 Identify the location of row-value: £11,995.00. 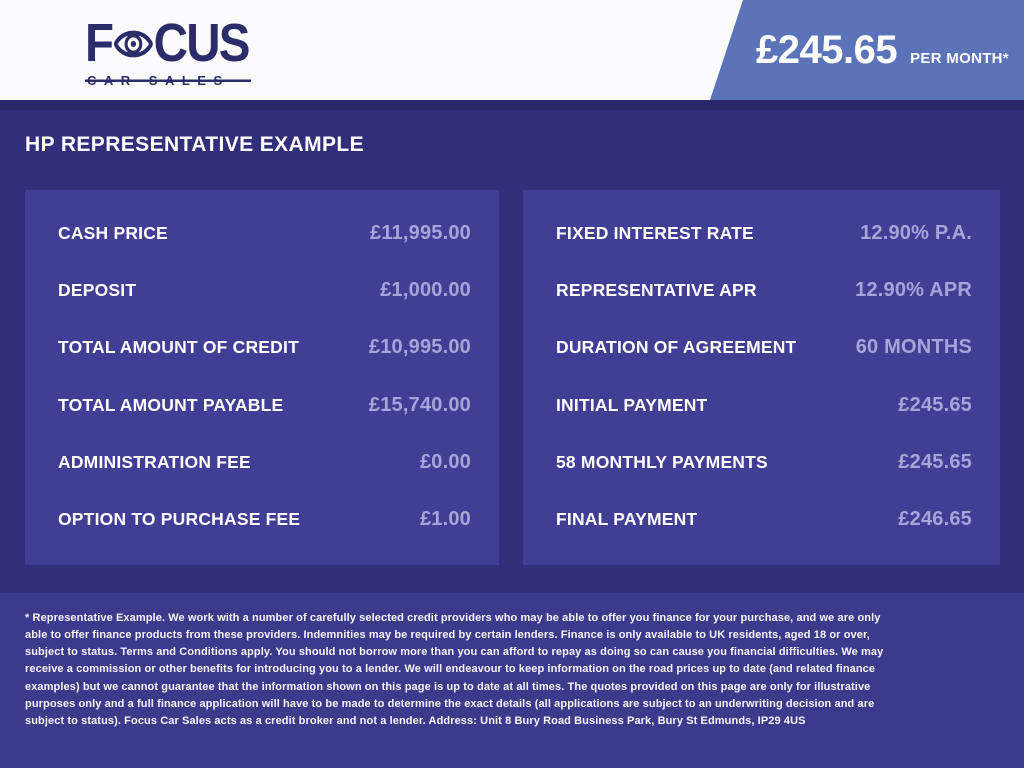
(420, 233).